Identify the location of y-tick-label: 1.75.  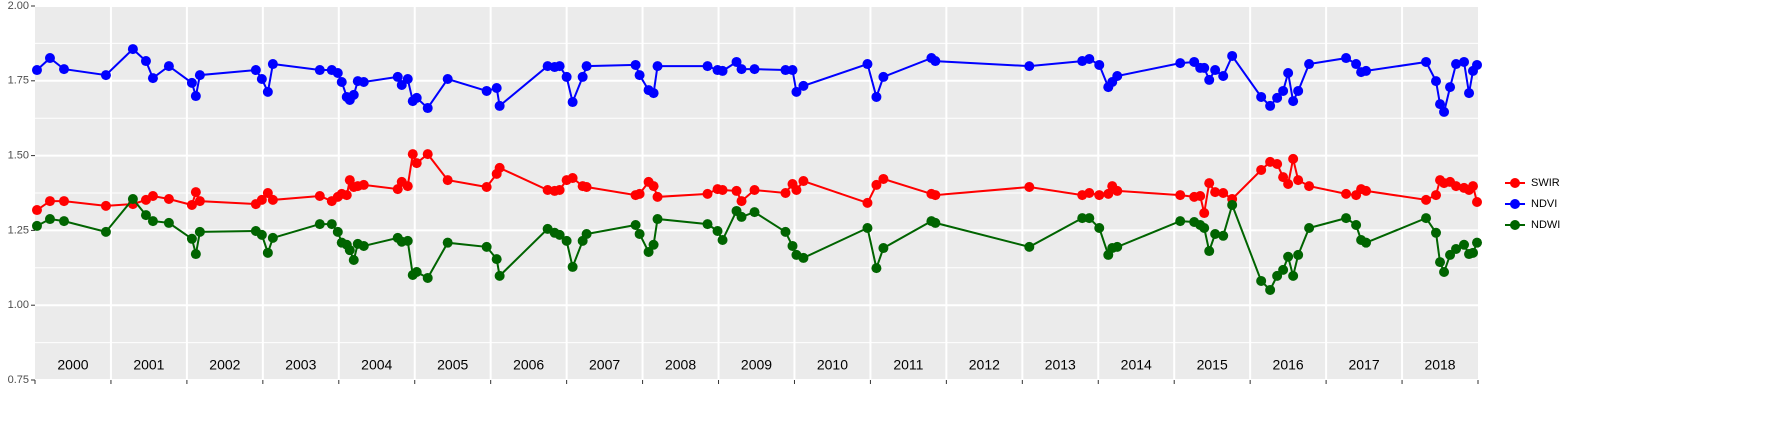
(18, 81).